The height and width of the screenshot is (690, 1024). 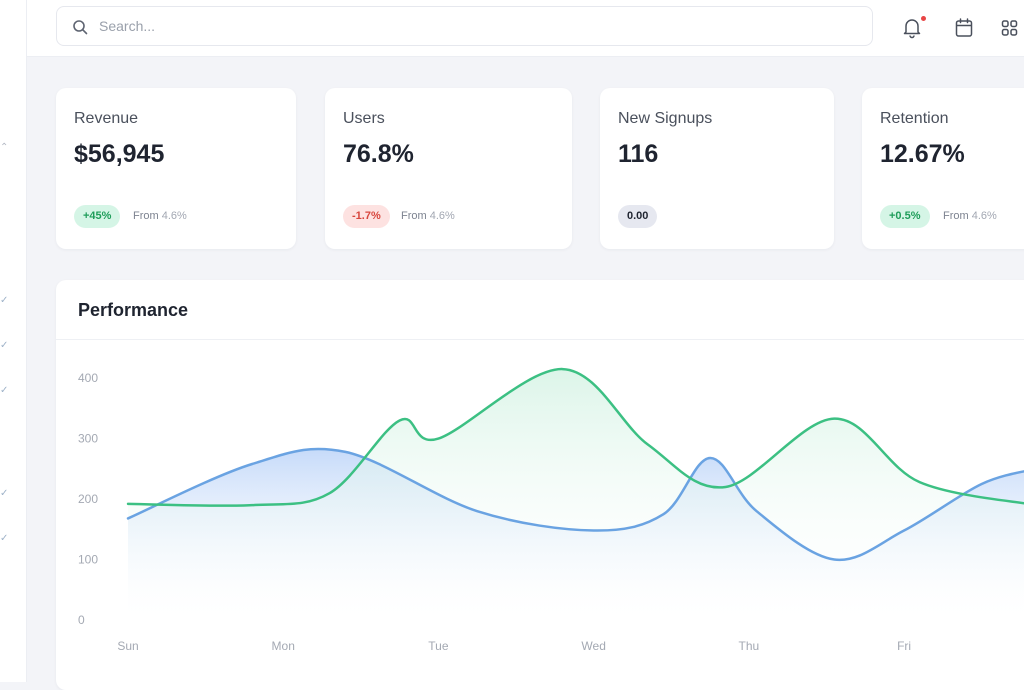 I want to click on blue-series-line, so click(x=575, y=504).